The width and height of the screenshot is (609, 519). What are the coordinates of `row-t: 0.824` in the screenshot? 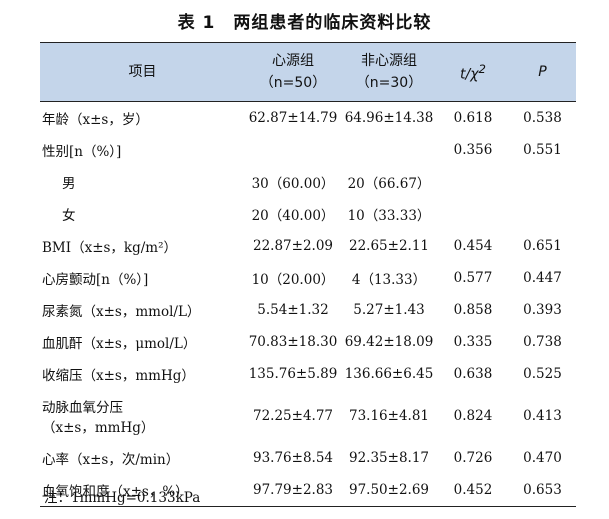 It's located at (473, 416).